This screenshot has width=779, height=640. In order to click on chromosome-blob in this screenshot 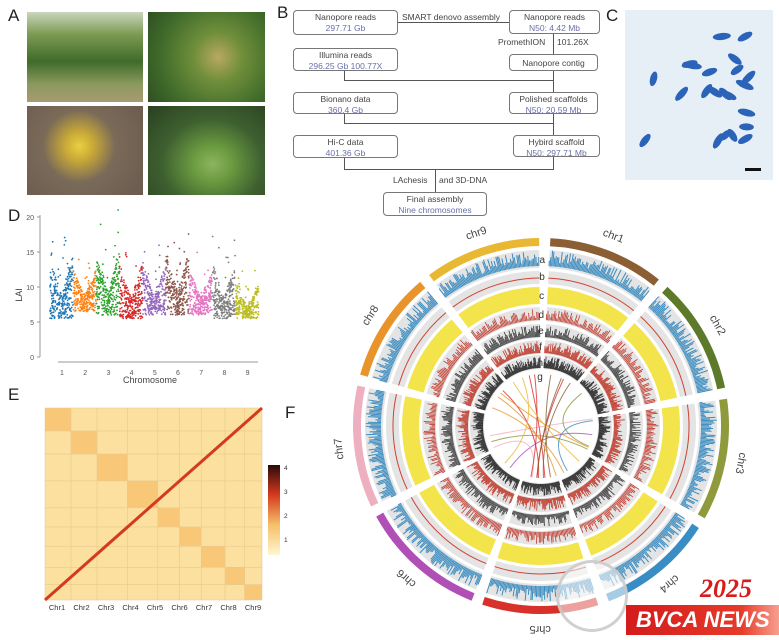, I will do `click(728, 95)`.